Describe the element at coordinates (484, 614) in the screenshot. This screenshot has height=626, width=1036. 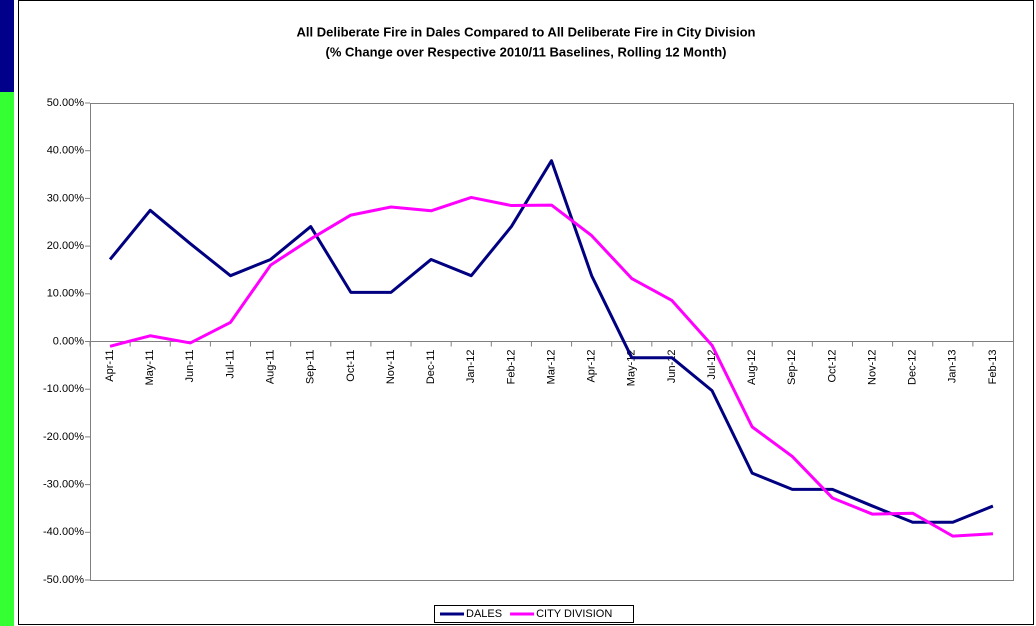
I see `legend-label: DALES` at that location.